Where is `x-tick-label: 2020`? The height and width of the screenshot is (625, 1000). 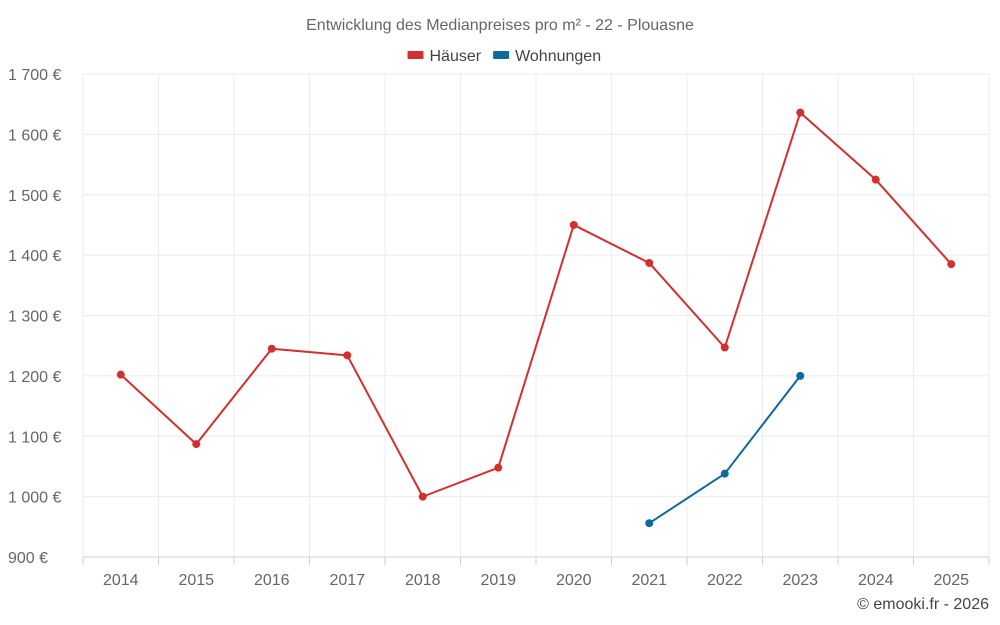
x-tick-label: 2020 is located at coordinates (574, 580).